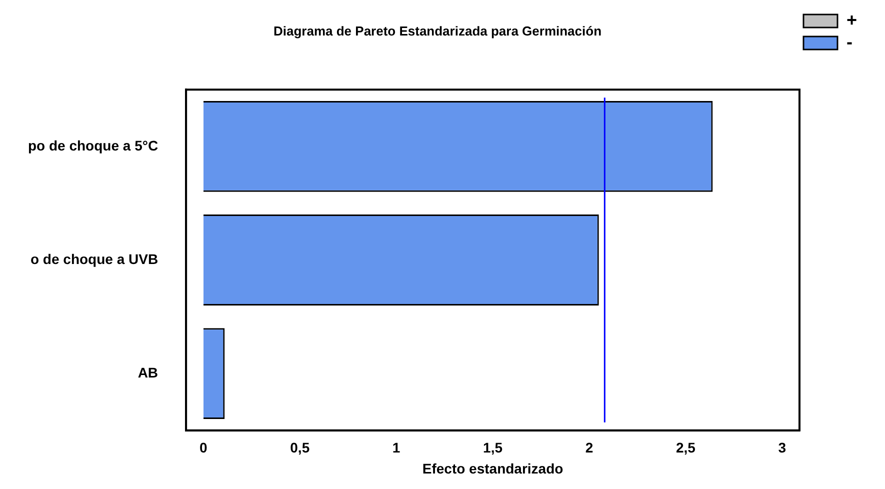 The width and height of the screenshot is (885, 489). I want to click on x-tick-label: 1,5, so click(493, 448).